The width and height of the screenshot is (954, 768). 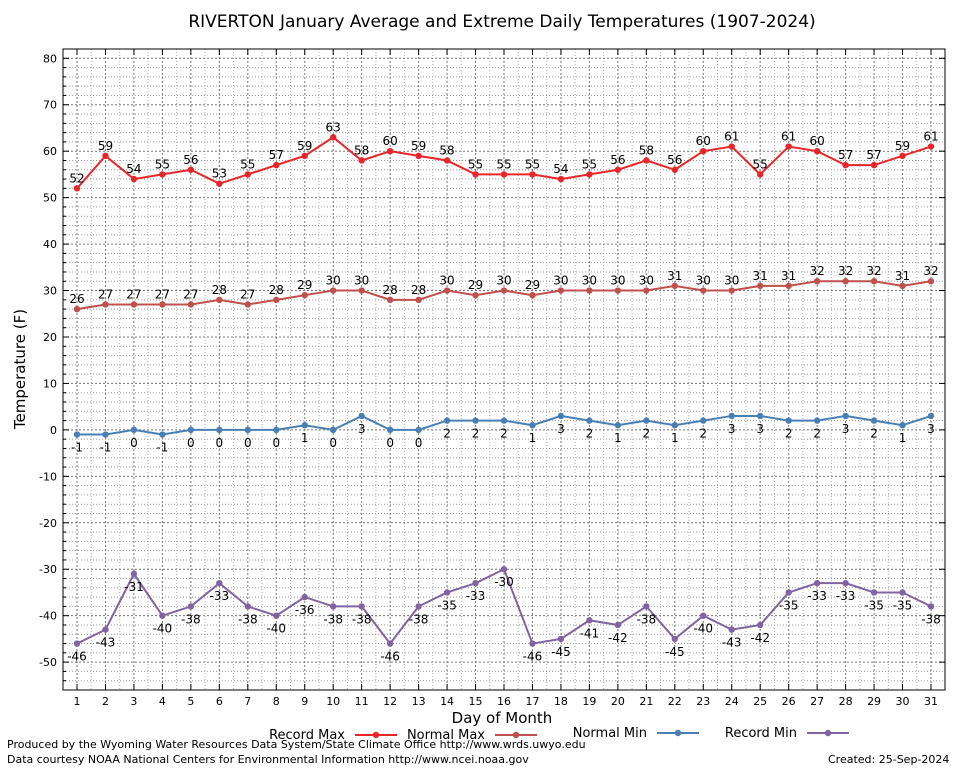 What do you see at coordinates (475, 285) in the screenshot?
I see `data-label: 29` at bounding box center [475, 285].